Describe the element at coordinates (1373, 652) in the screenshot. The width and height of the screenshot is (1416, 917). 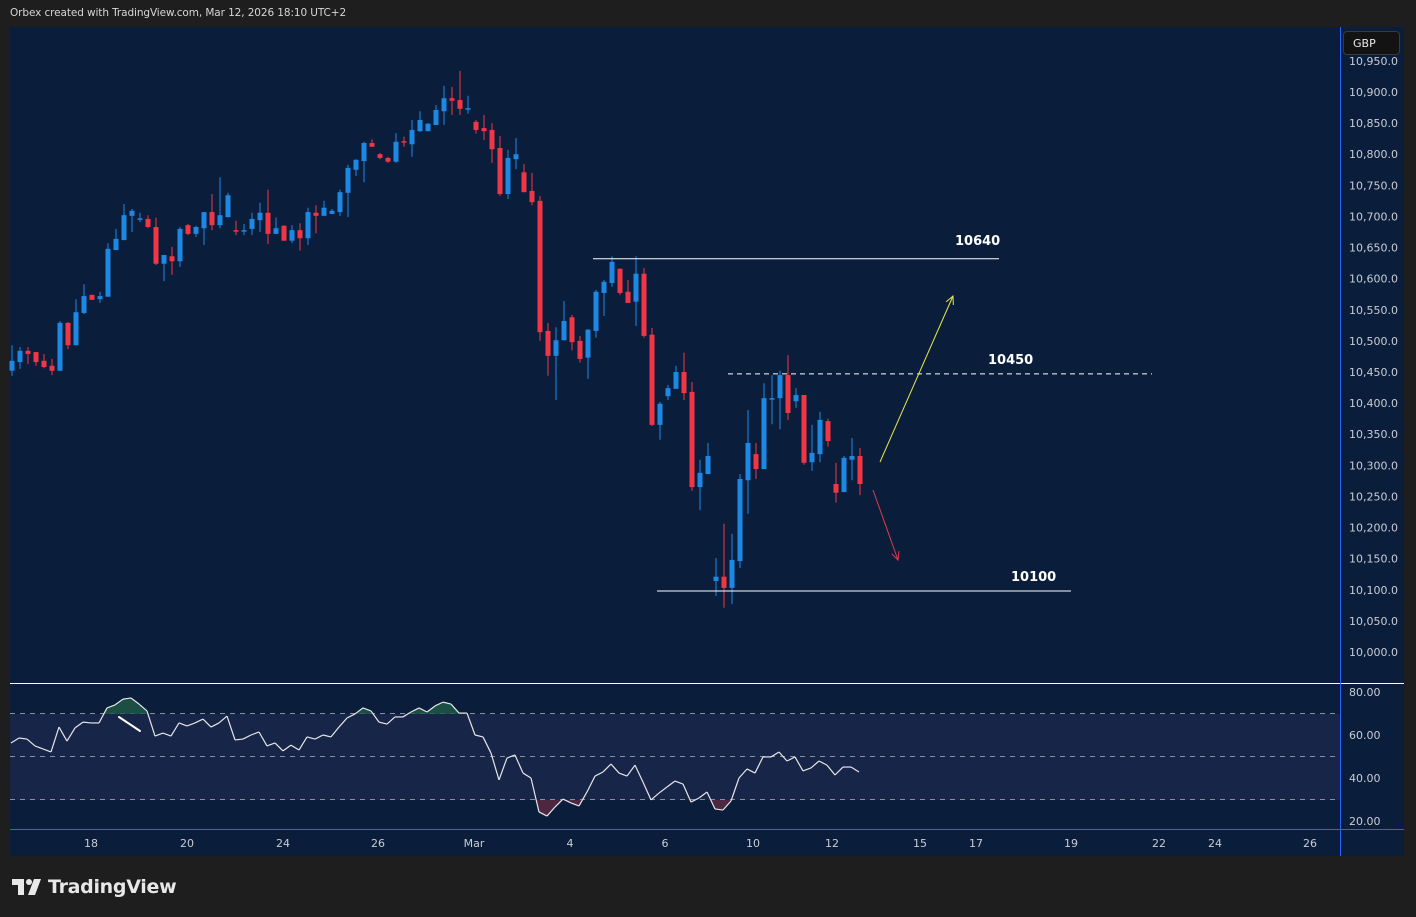
I see `price-tick-label: 10,000.0` at that location.